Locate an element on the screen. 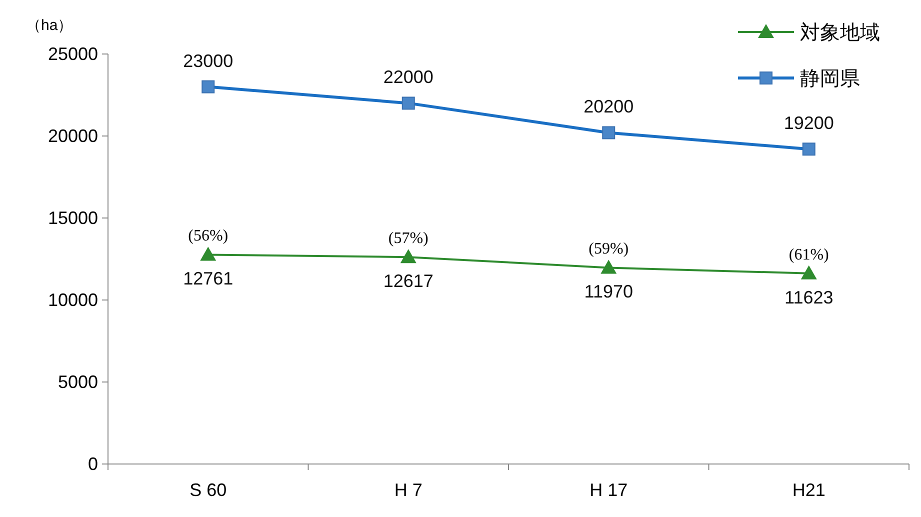  data-label: 19200 is located at coordinates (809, 123).